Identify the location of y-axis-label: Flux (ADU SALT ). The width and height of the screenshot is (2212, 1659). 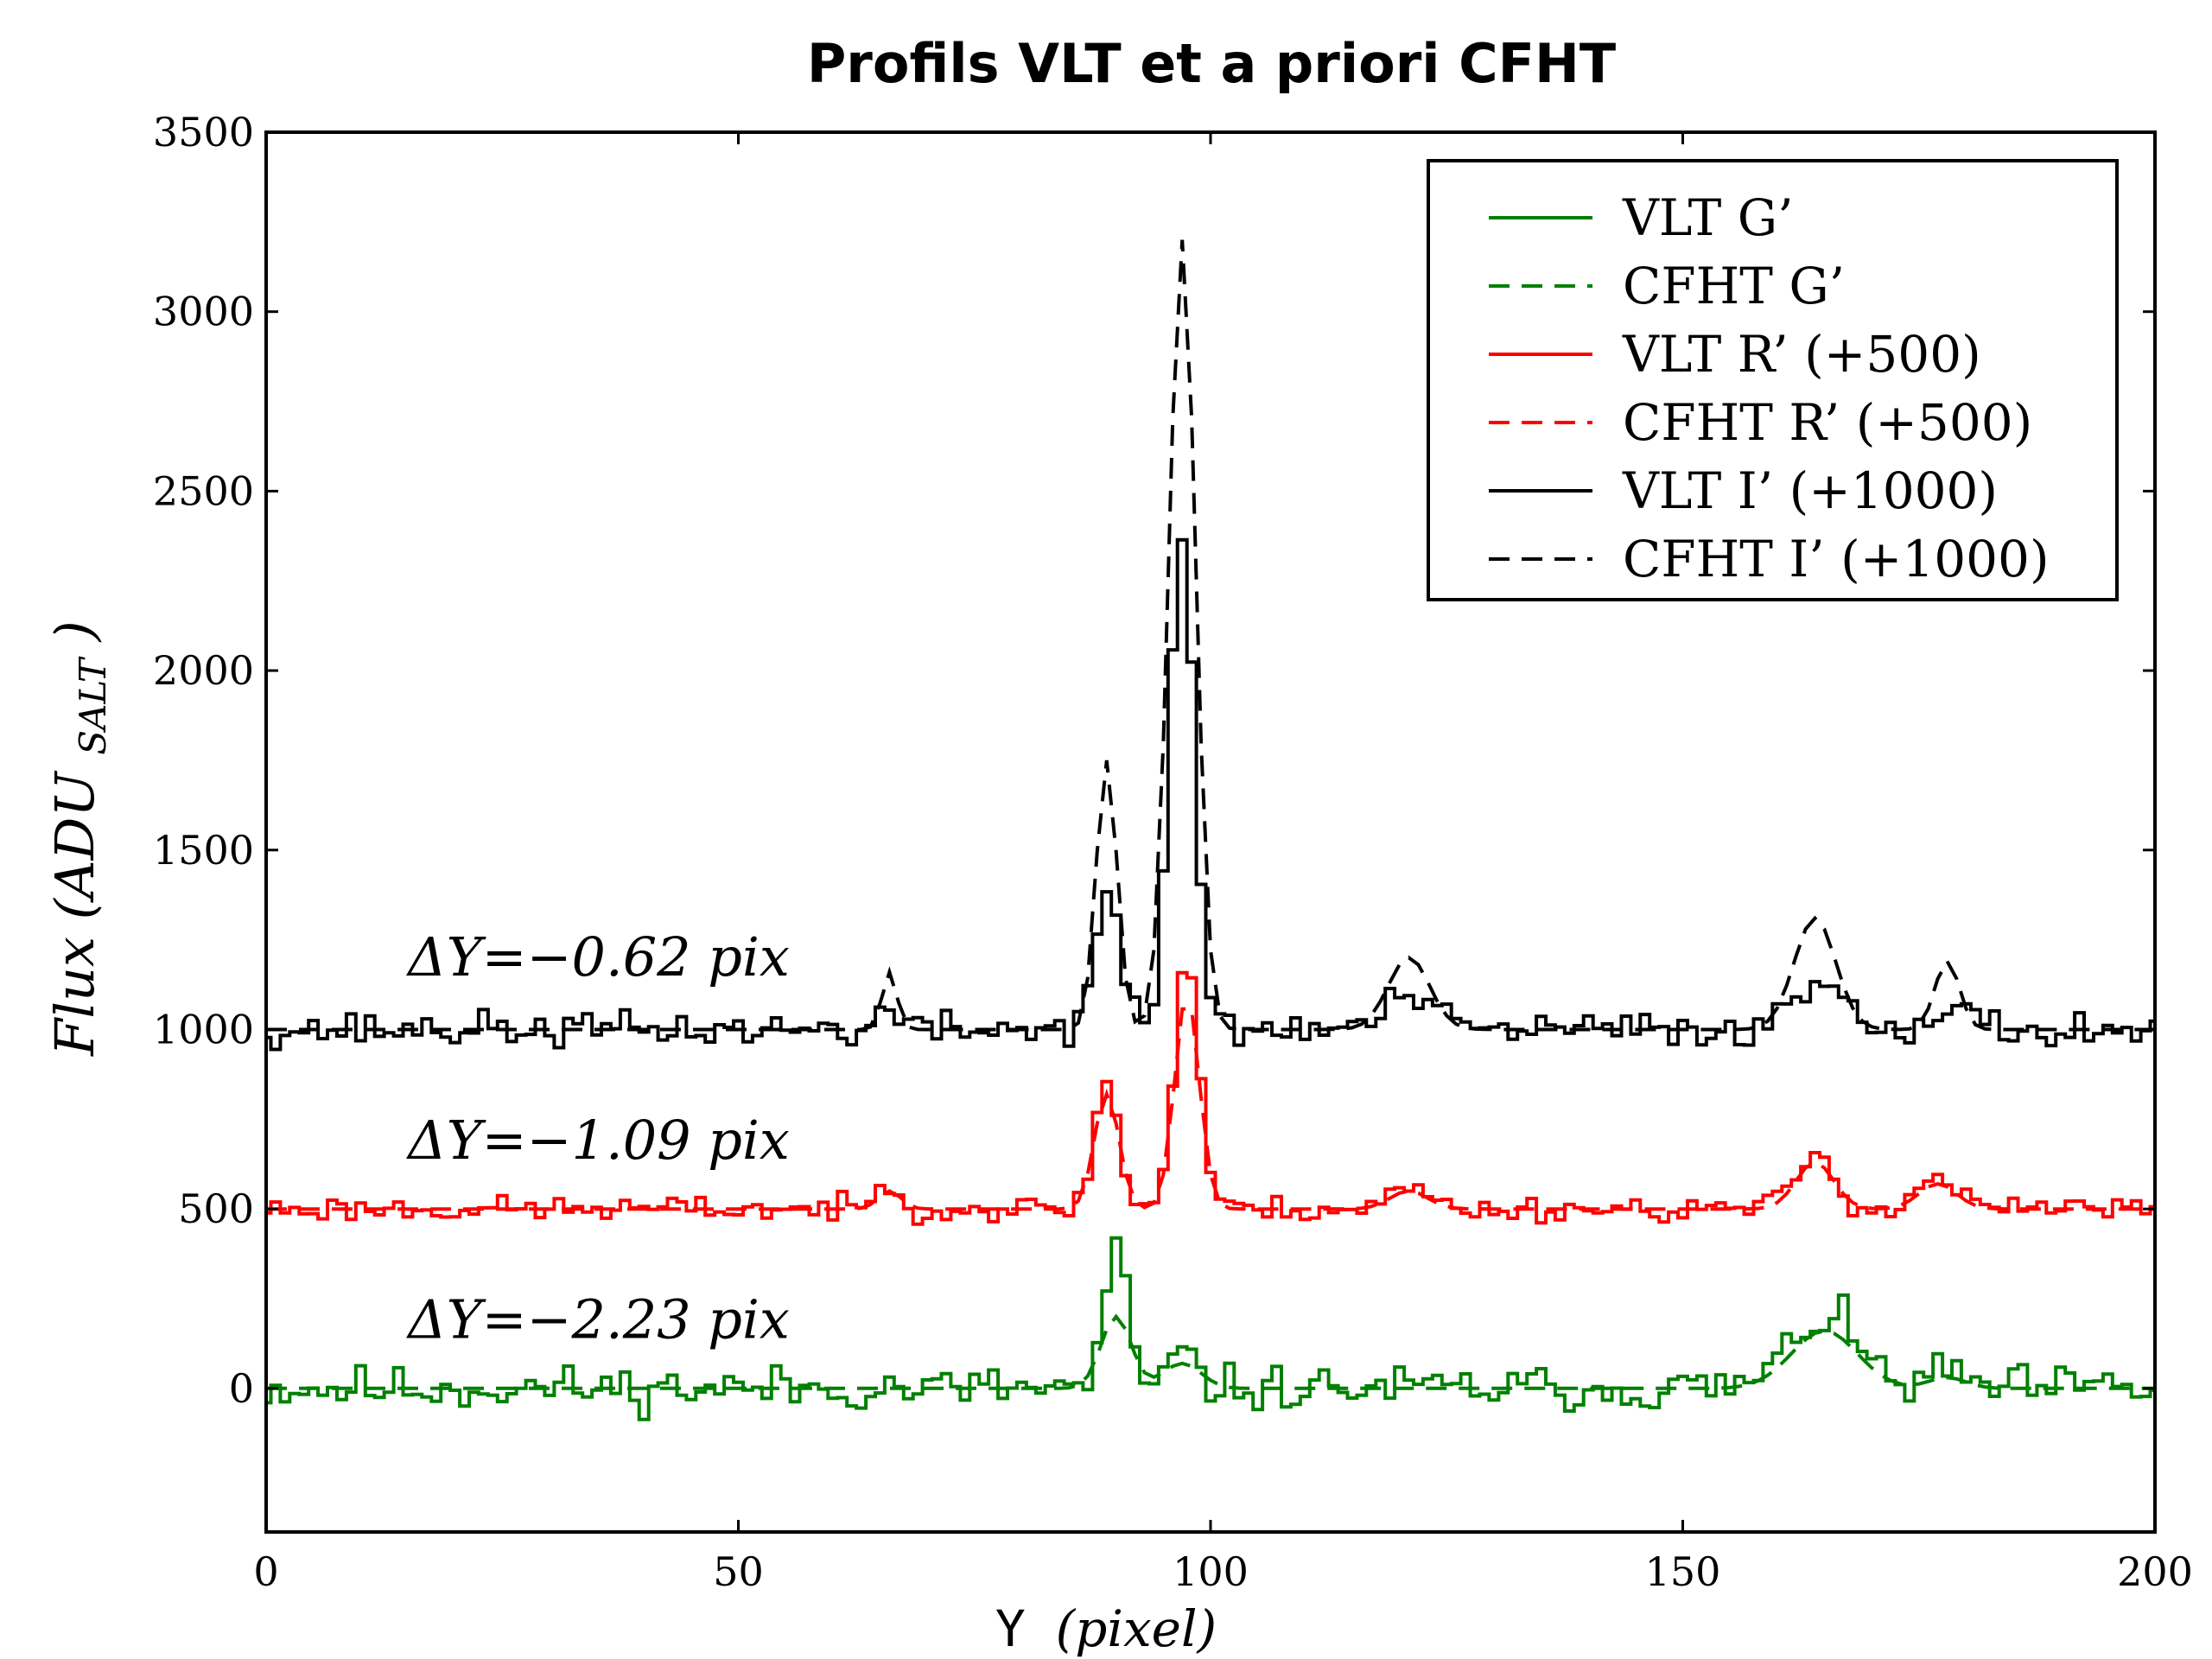
(80, 838).